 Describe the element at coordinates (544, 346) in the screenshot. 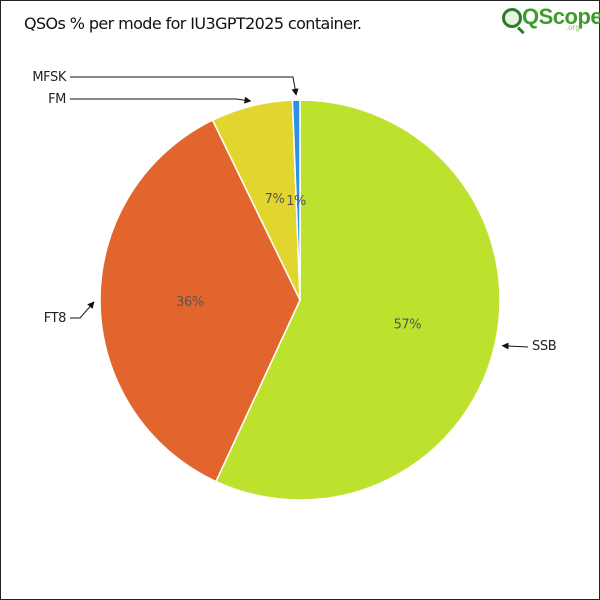

I see `slice-label-ssb: SSB` at that location.